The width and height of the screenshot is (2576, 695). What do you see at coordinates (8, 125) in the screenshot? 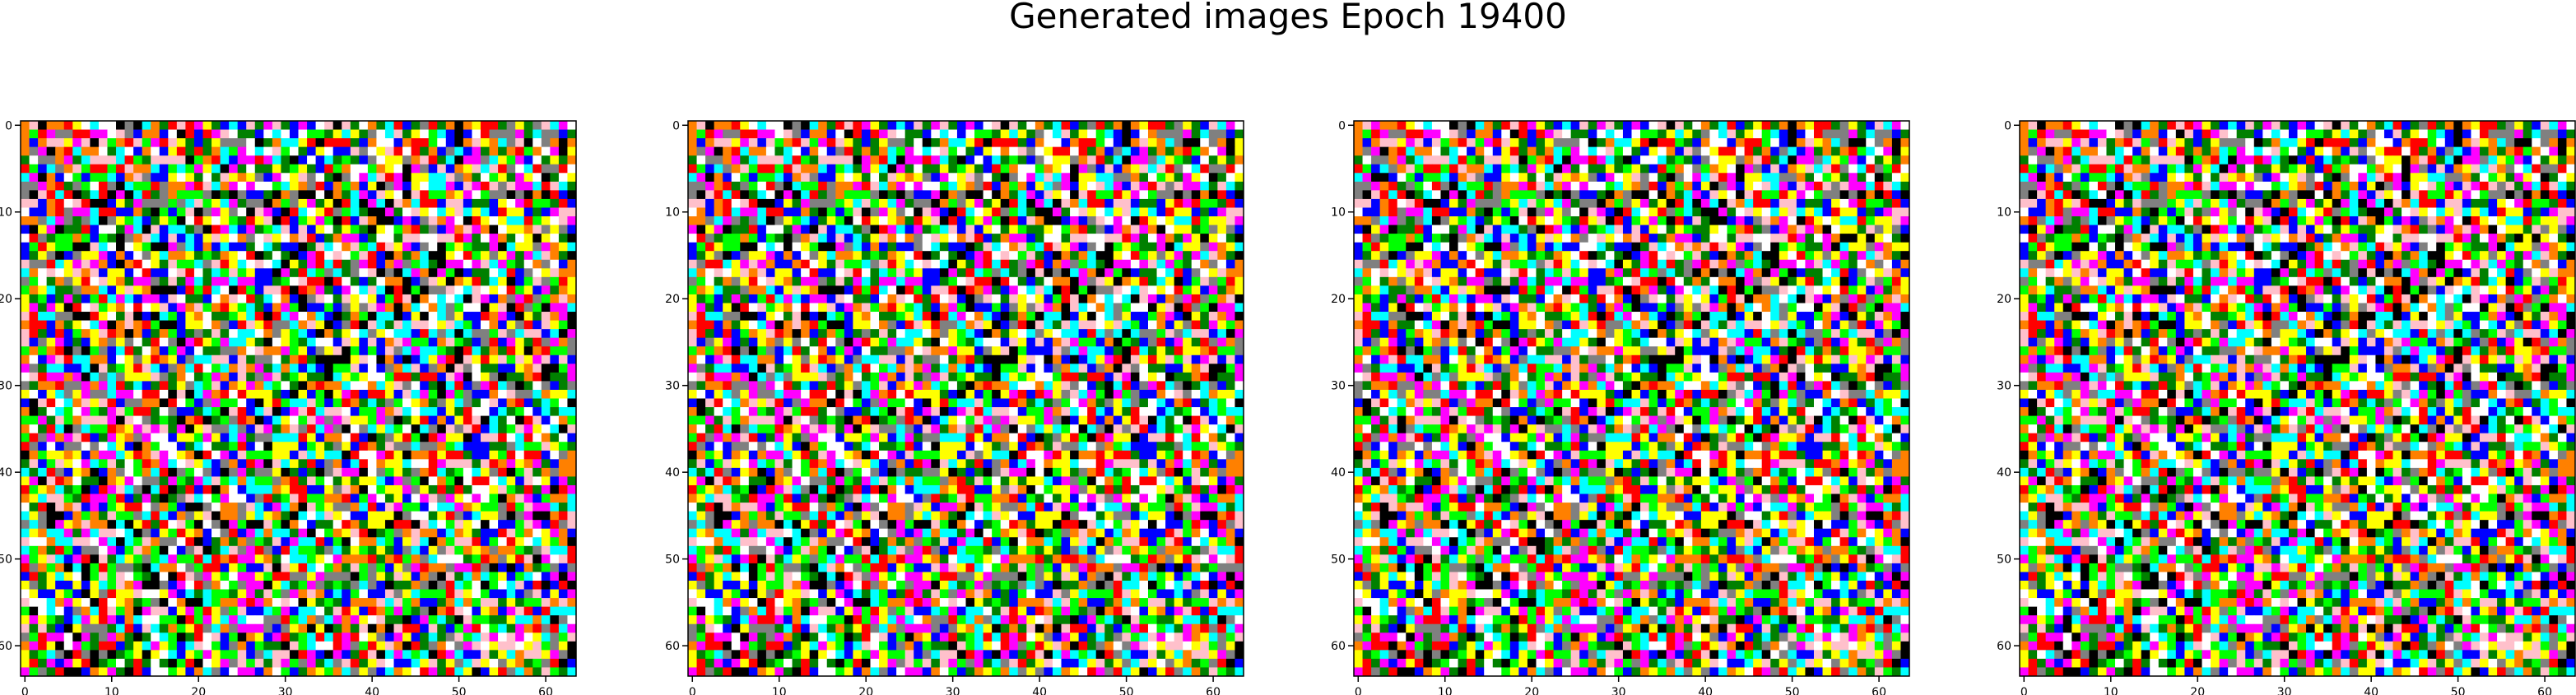
I see `y-tick-label: 0` at bounding box center [8, 125].